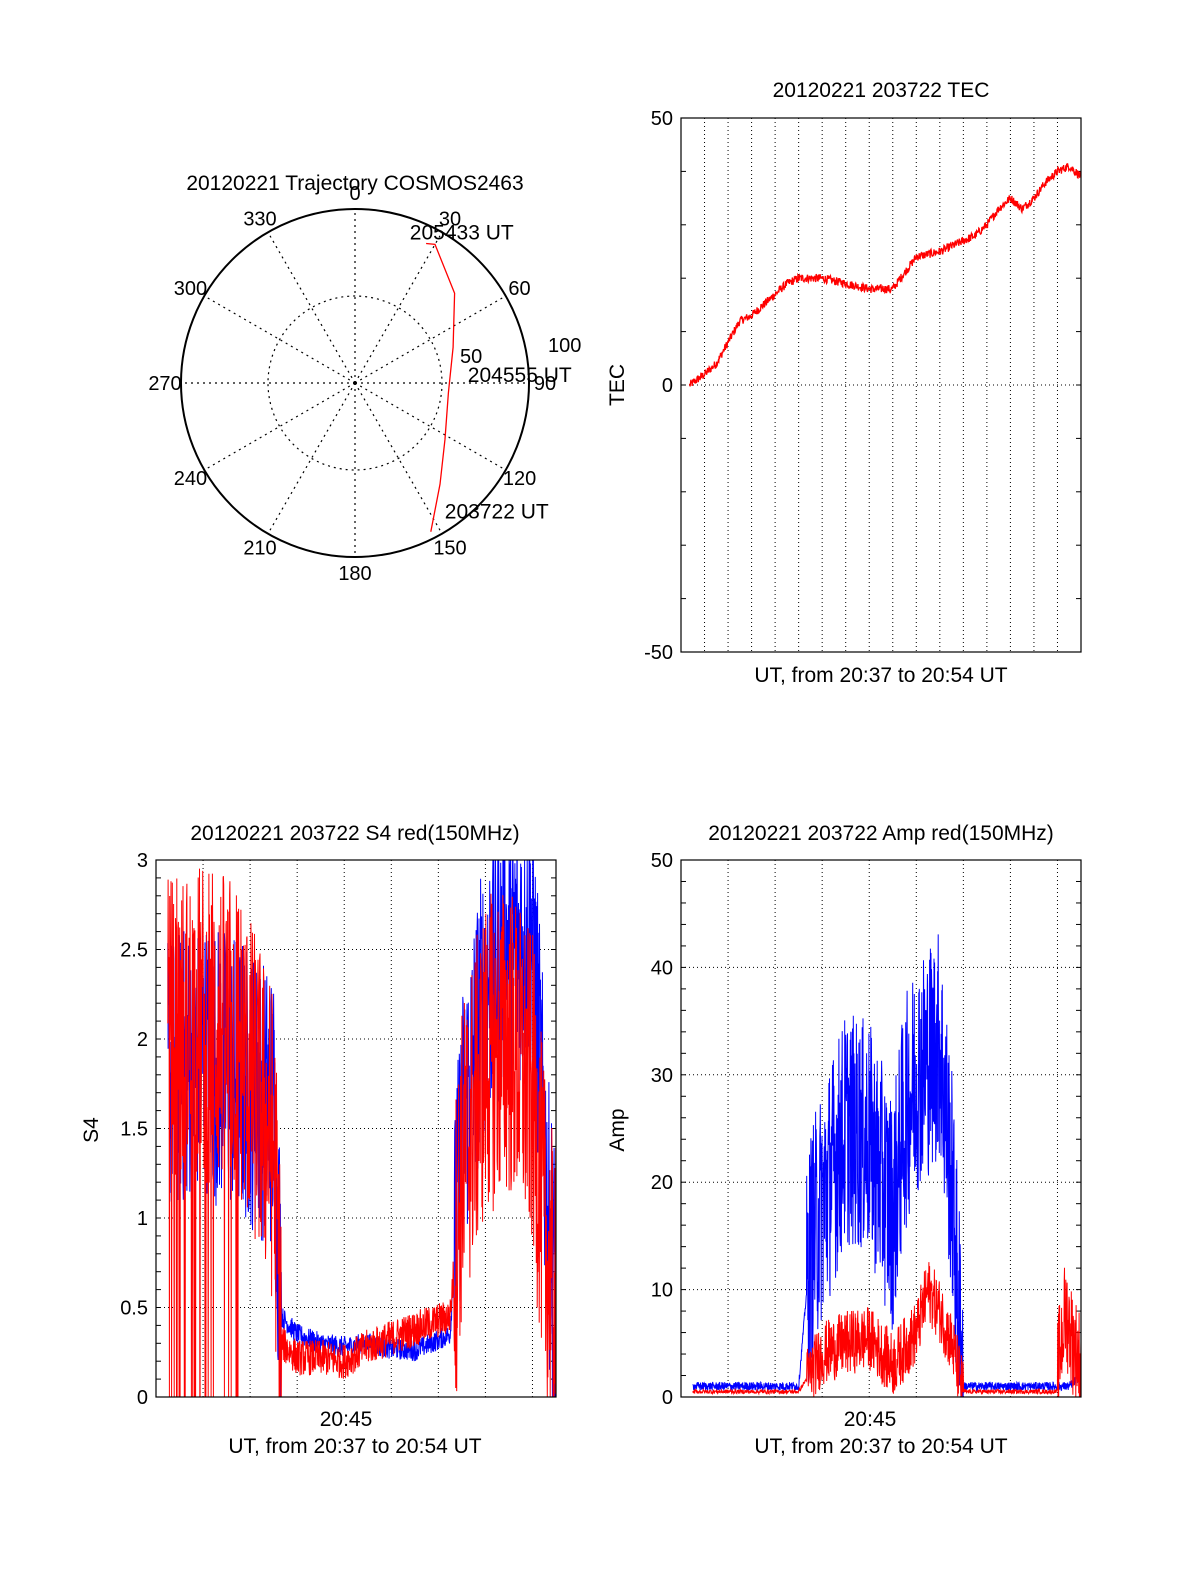 The image size is (1200, 1575). Describe the element at coordinates (134, 951) in the screenshot. I see `y-tick-label: 2.5` at that location.